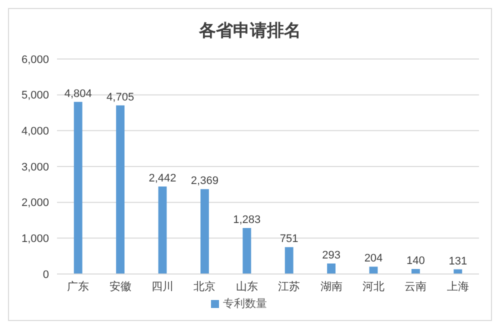  Describe the element at coordinates (331, 286) in the screenshot. I see `x-tick-label: 湖南` at that location.